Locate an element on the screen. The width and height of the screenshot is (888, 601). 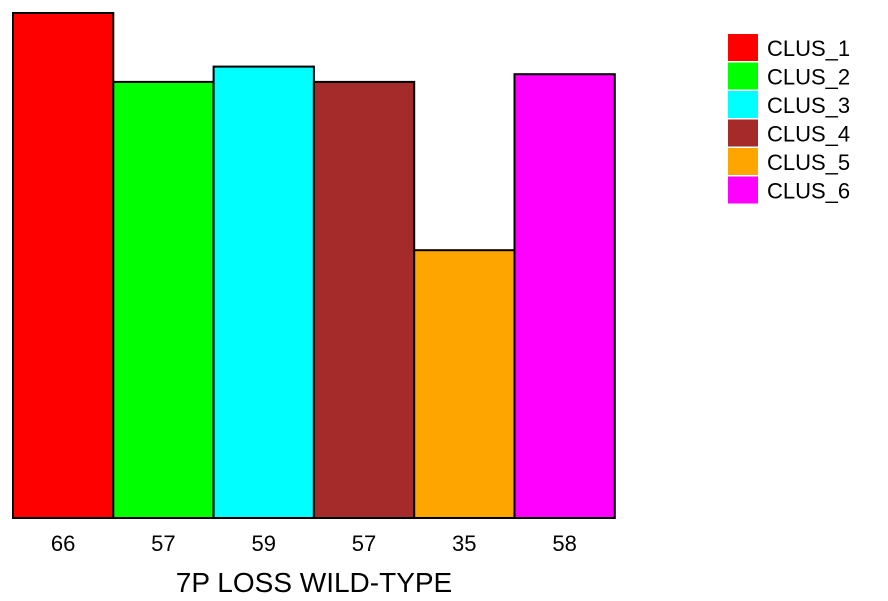
x-axis-label: 7P LOSS WILD-TYPE is located at coordinates (314, 582).